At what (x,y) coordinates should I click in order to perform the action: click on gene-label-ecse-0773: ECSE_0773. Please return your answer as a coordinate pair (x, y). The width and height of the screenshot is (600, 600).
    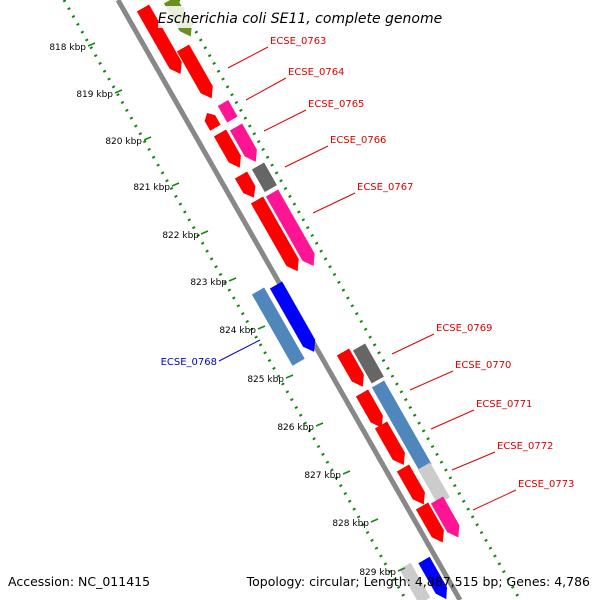
    Looking at the image, I should click on (546, 484).